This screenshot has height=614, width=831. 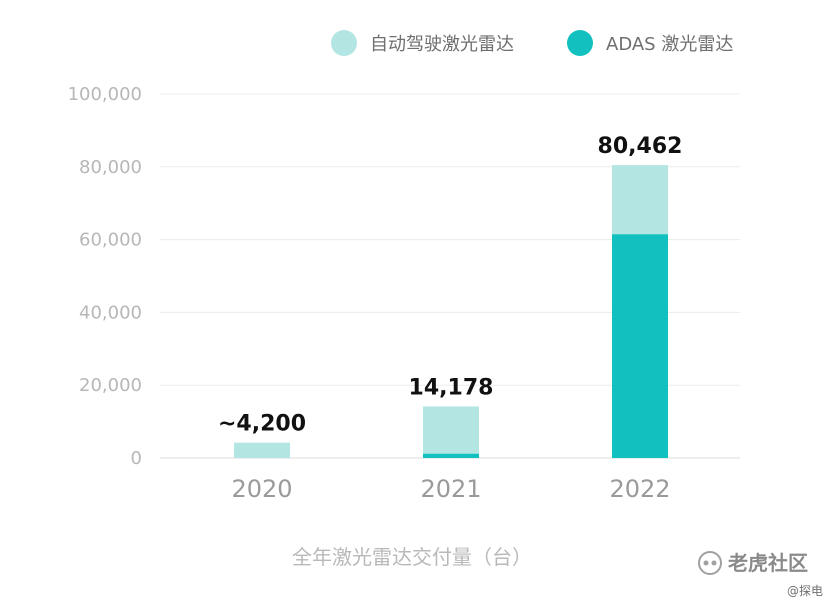 What do you see at coordinates (710, 563) in the screenshot?
I see `brand-logo-icon` at bounding box center [710, 563].